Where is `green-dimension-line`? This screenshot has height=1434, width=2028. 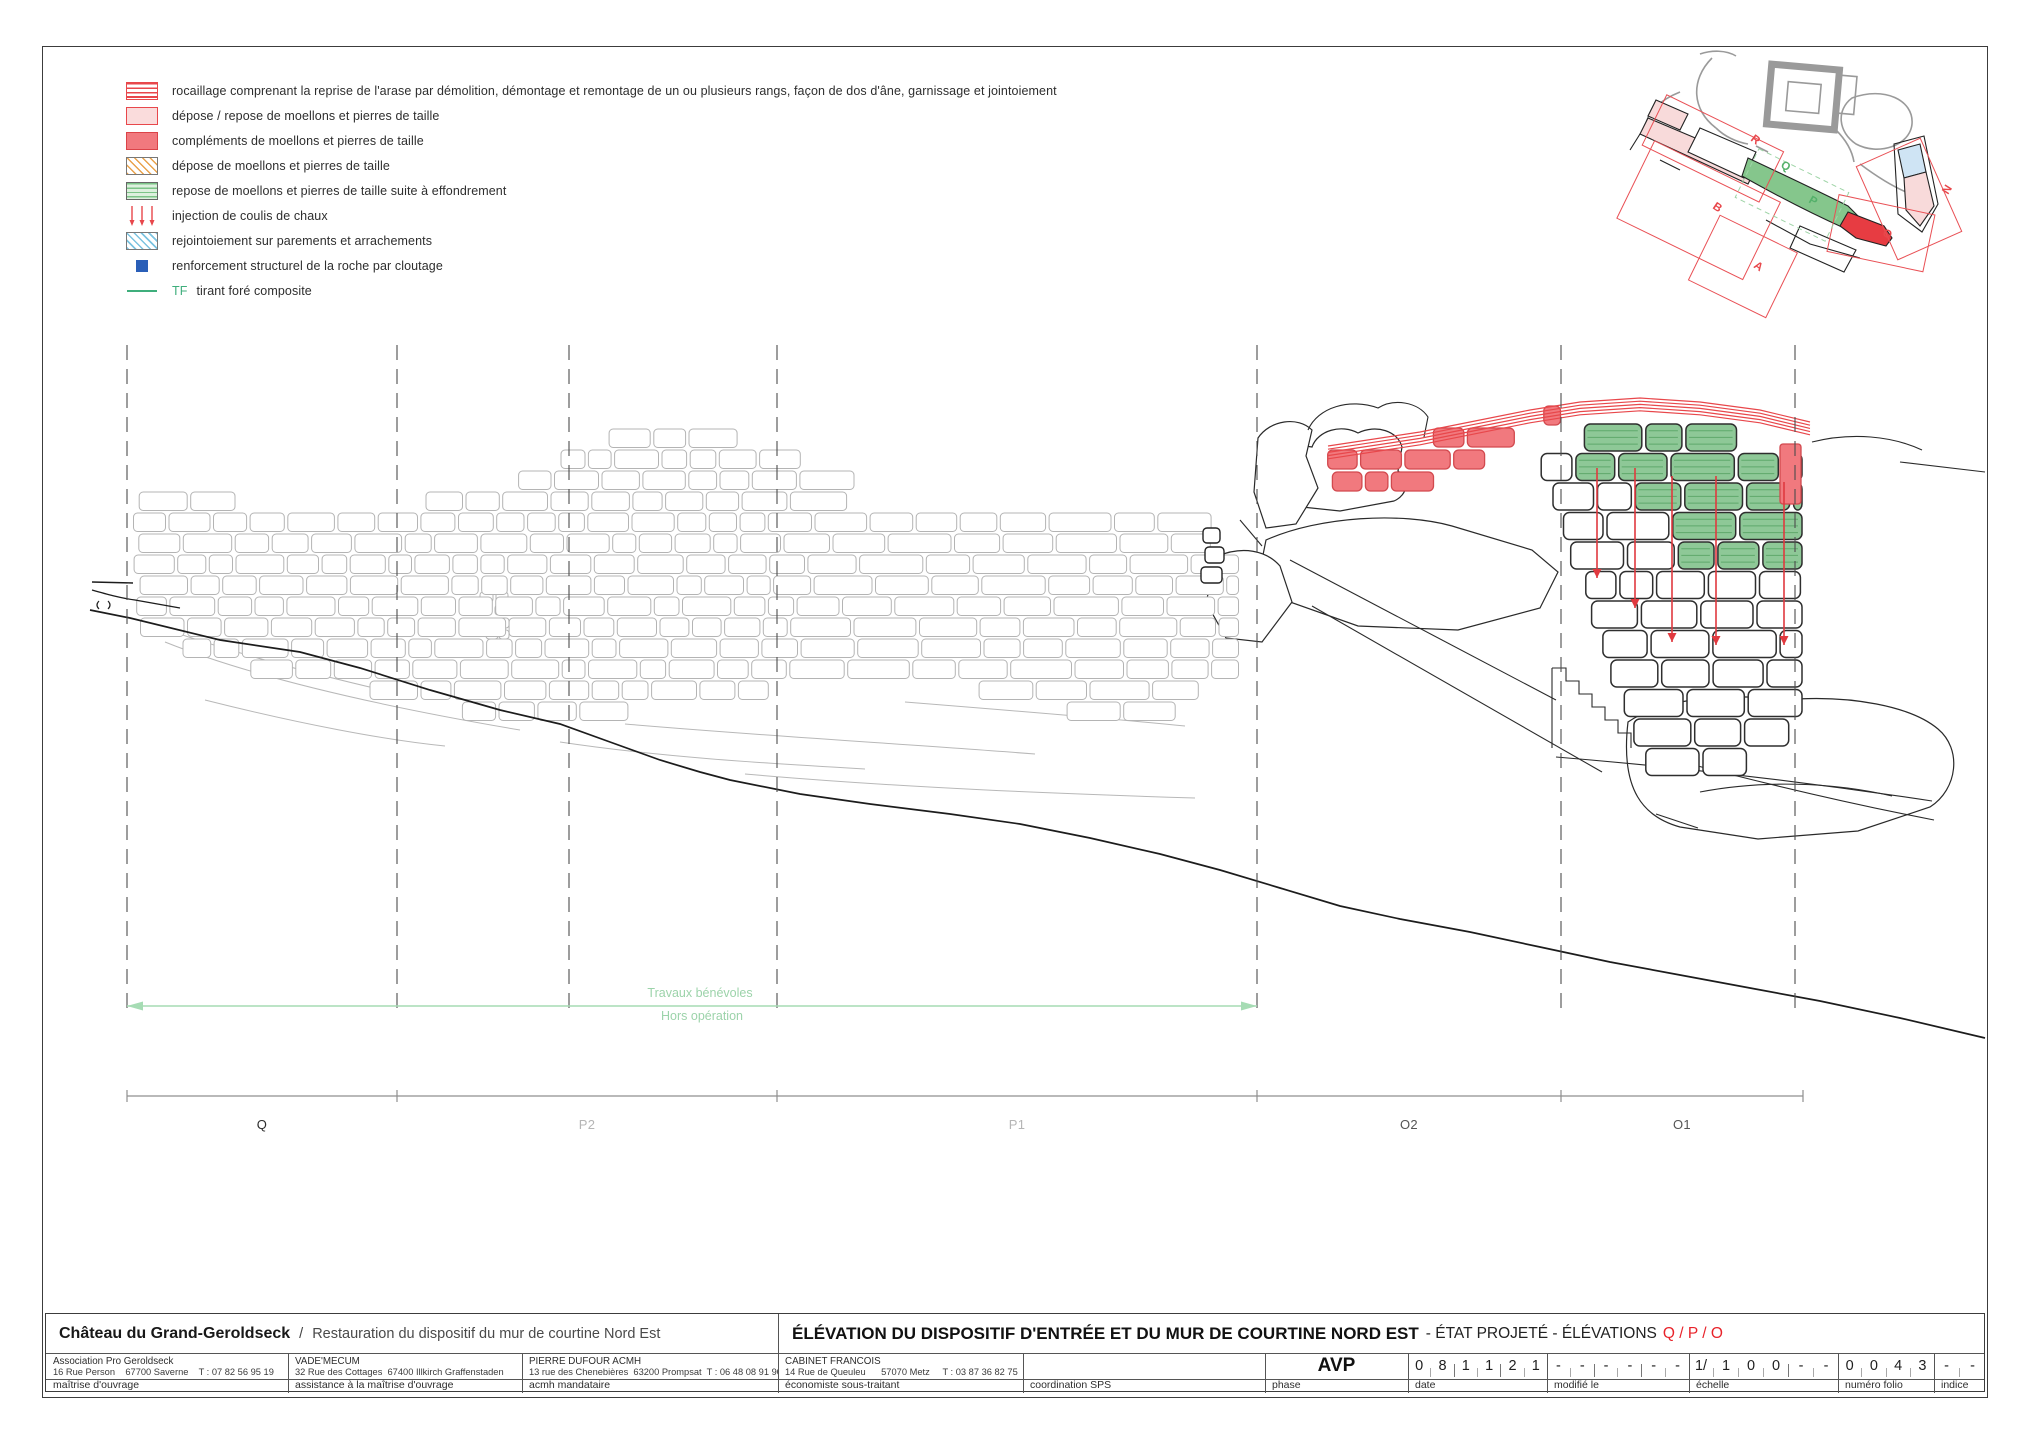
green-dimension-line is located at coordinates (692, 1006).